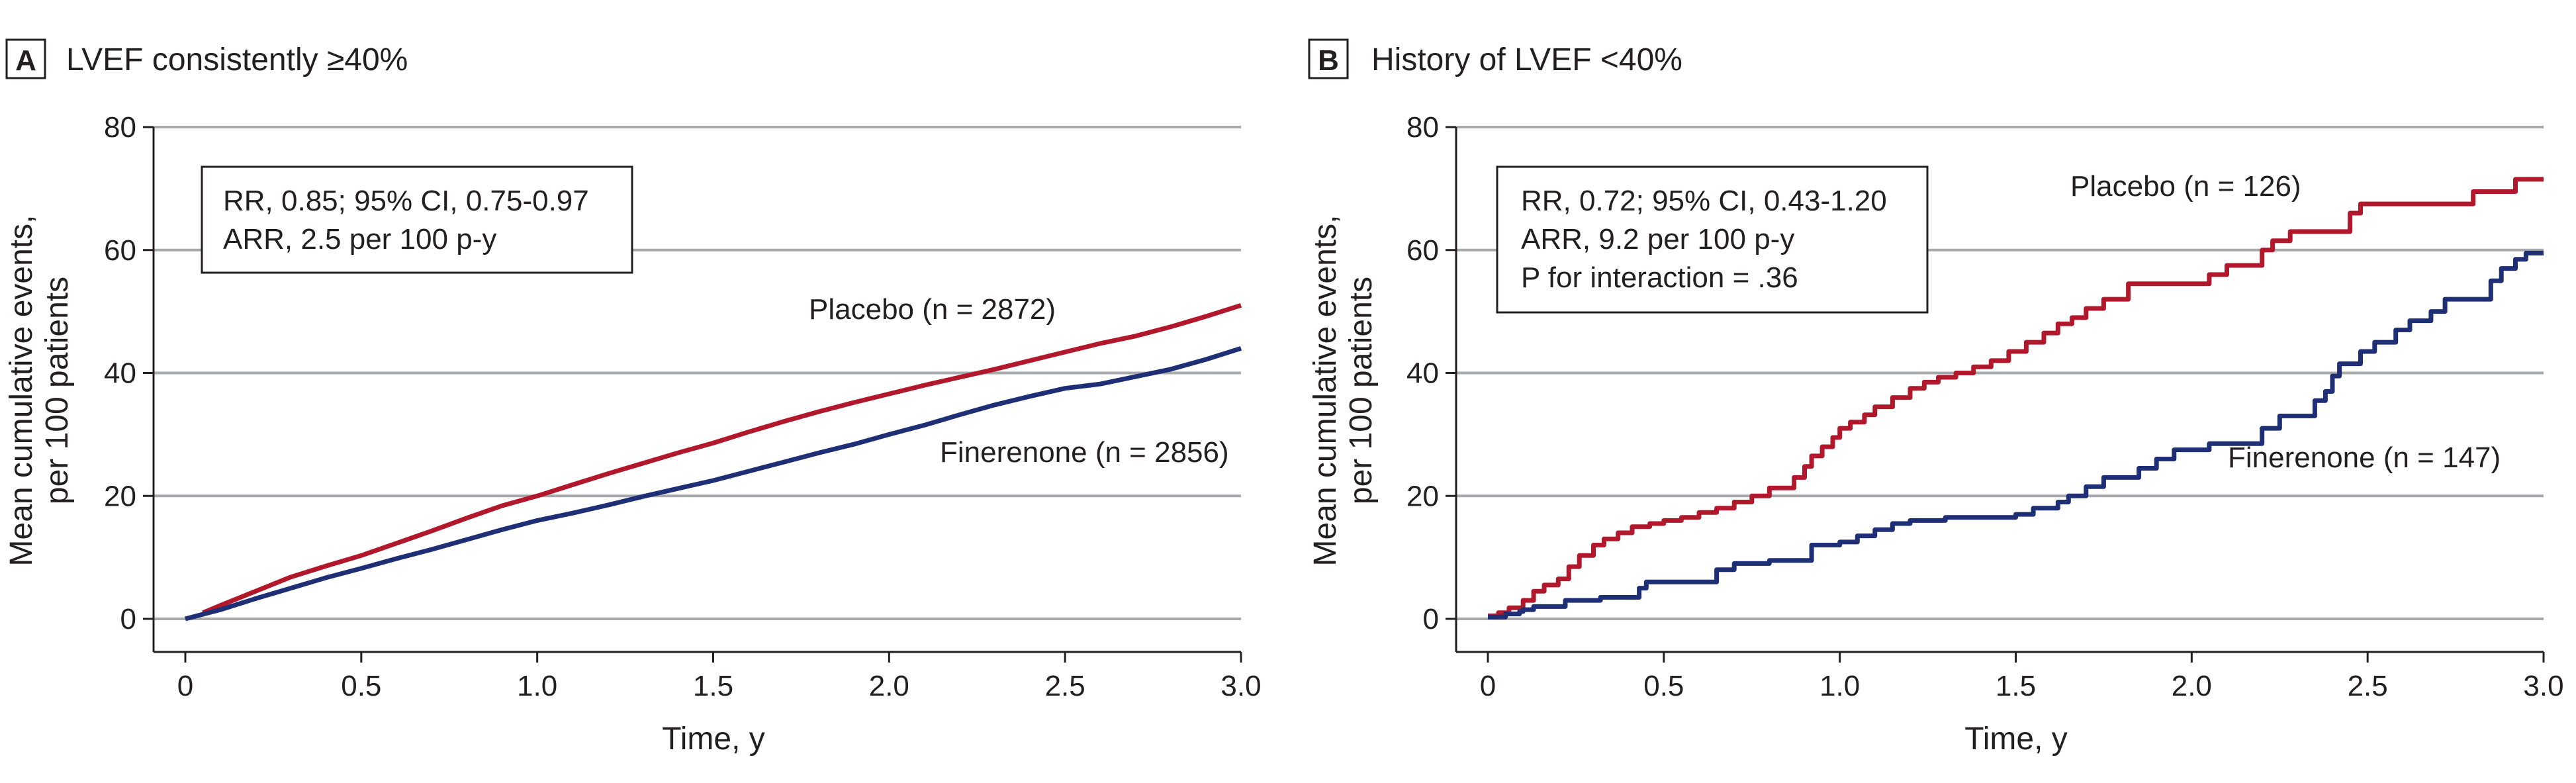  Describe the element at coordinates (713, 483) in the screenshot. I see `panel-a-finerenone-curve` at that location.